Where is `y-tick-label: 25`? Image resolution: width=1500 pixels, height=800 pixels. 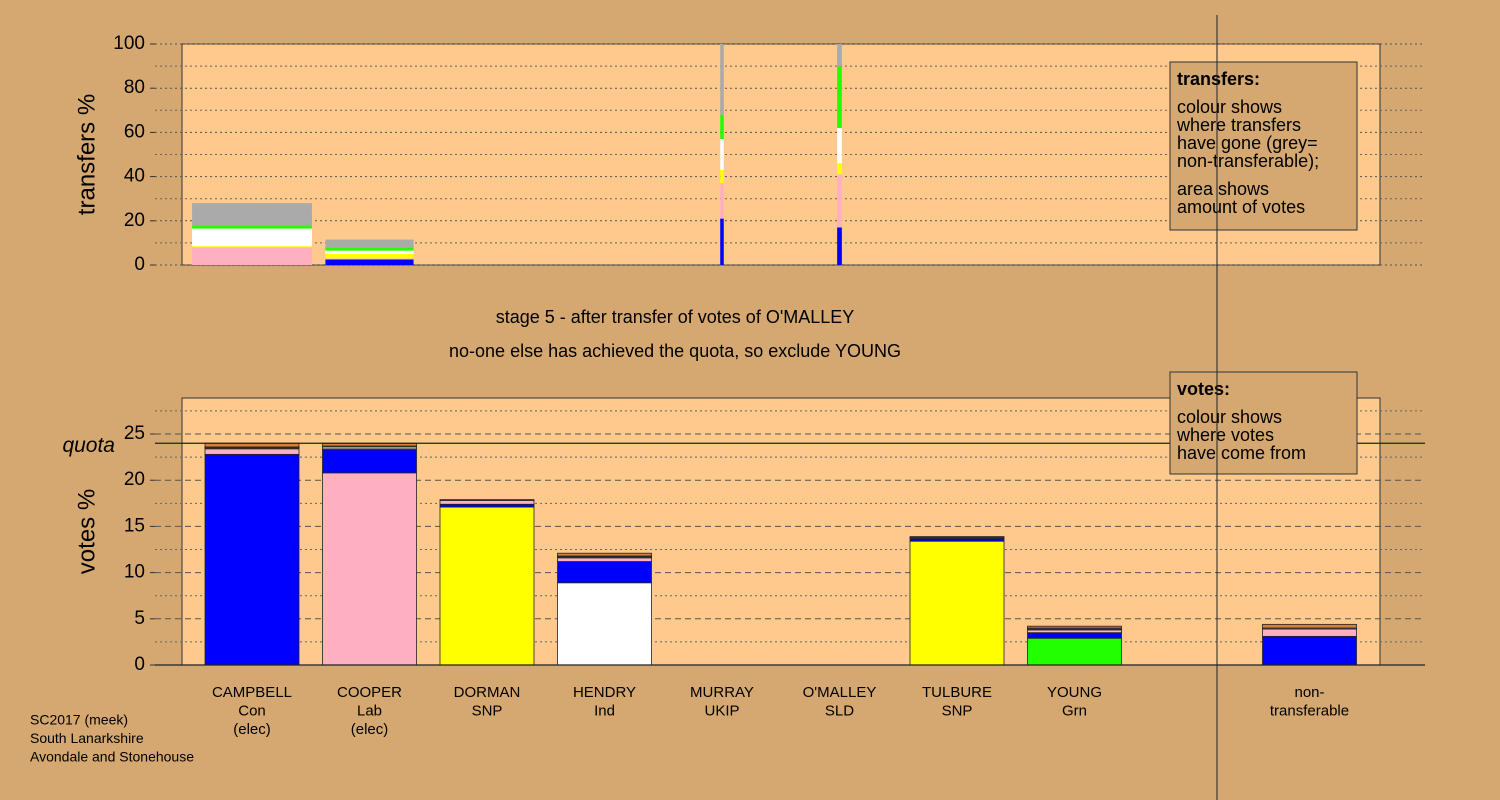 y-tick-label: 25 is located at coordinates (134, 433).